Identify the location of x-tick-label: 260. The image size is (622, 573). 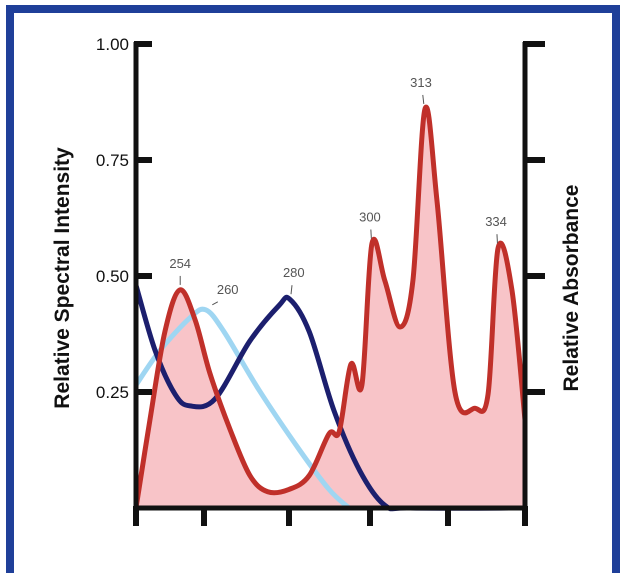
(204, 535).